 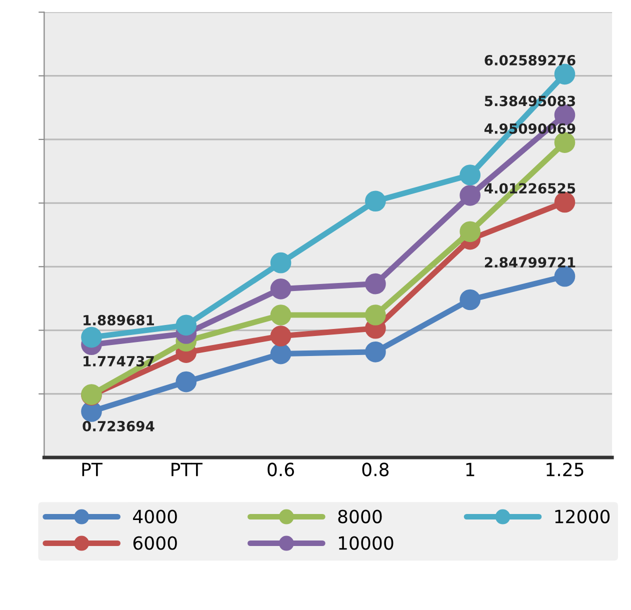 What do you see at coordinates (530, 262) in the screenshot?
I see `data-label: 2.84799721` at bounding box center [530, 262].